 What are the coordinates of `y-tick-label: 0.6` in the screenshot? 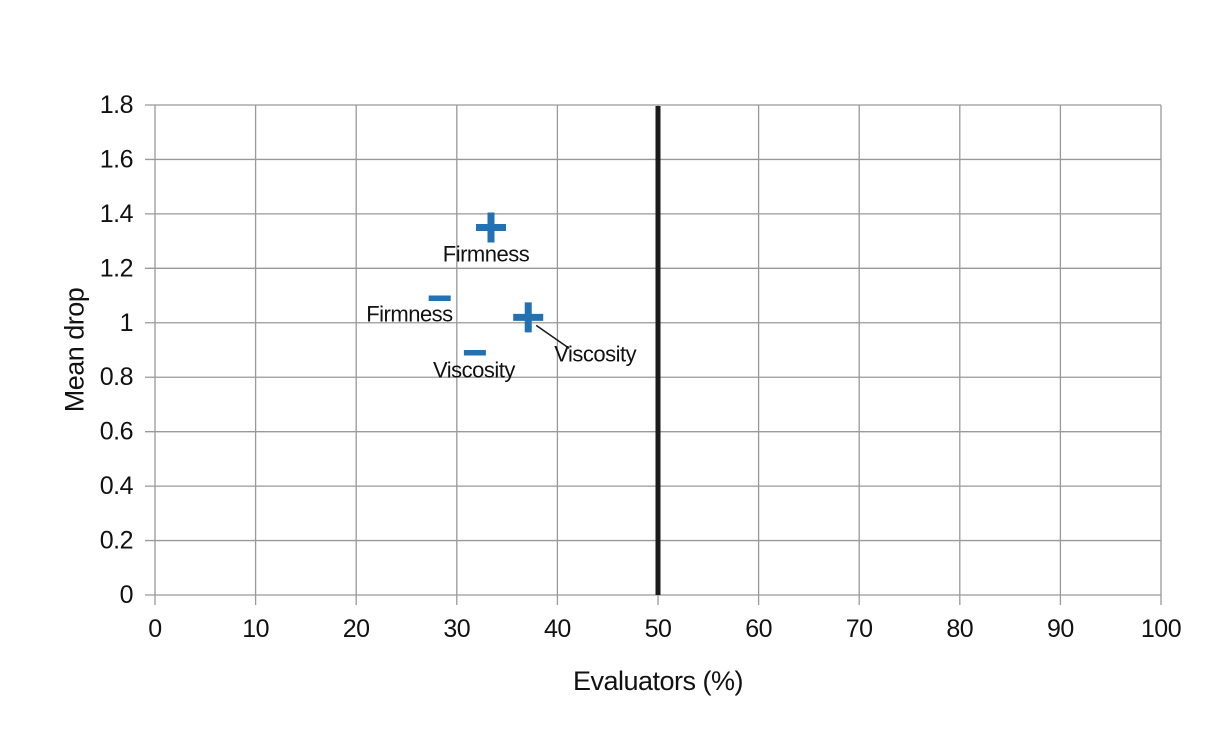 It's located at (116, 432).